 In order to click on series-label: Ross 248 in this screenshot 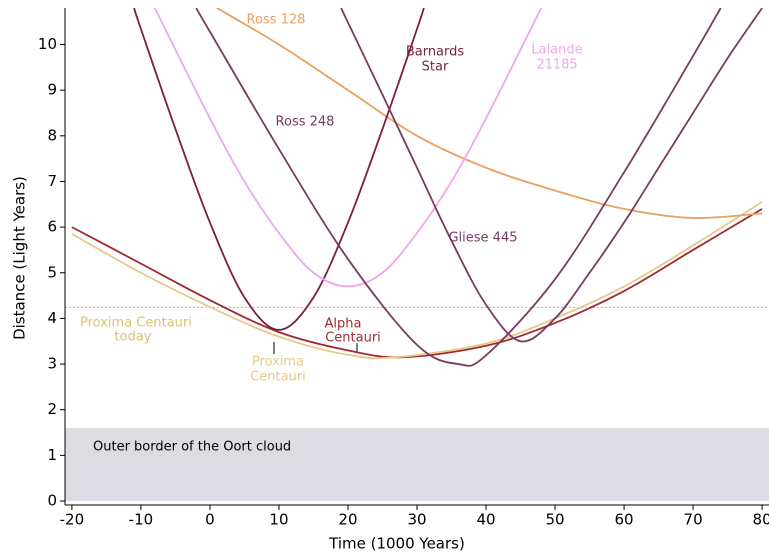, I will do `click(305, 122)`.